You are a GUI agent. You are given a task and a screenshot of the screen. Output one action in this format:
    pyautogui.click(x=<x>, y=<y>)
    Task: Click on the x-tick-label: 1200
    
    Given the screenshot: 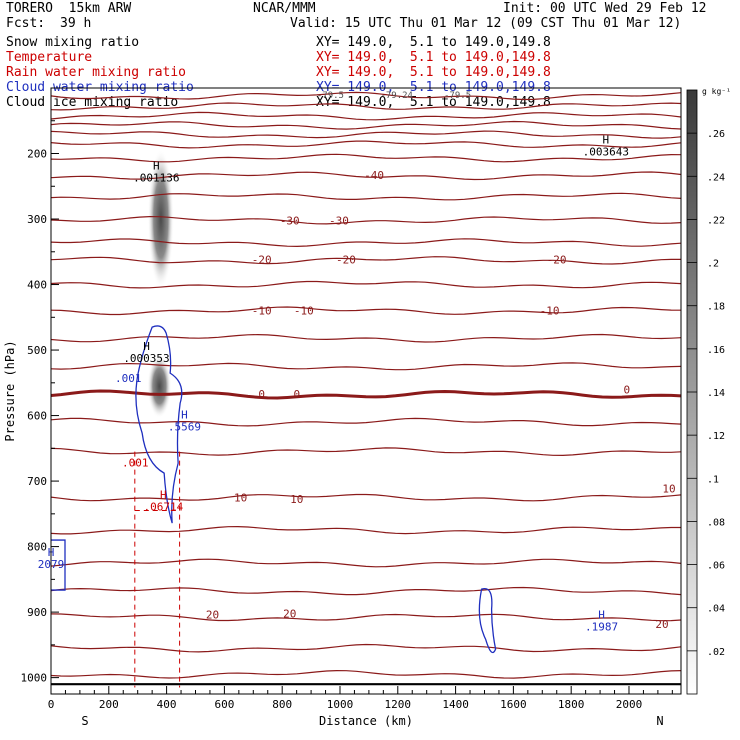 What is the action you would take?
    pyautogui.click(x=398, y=704)
    